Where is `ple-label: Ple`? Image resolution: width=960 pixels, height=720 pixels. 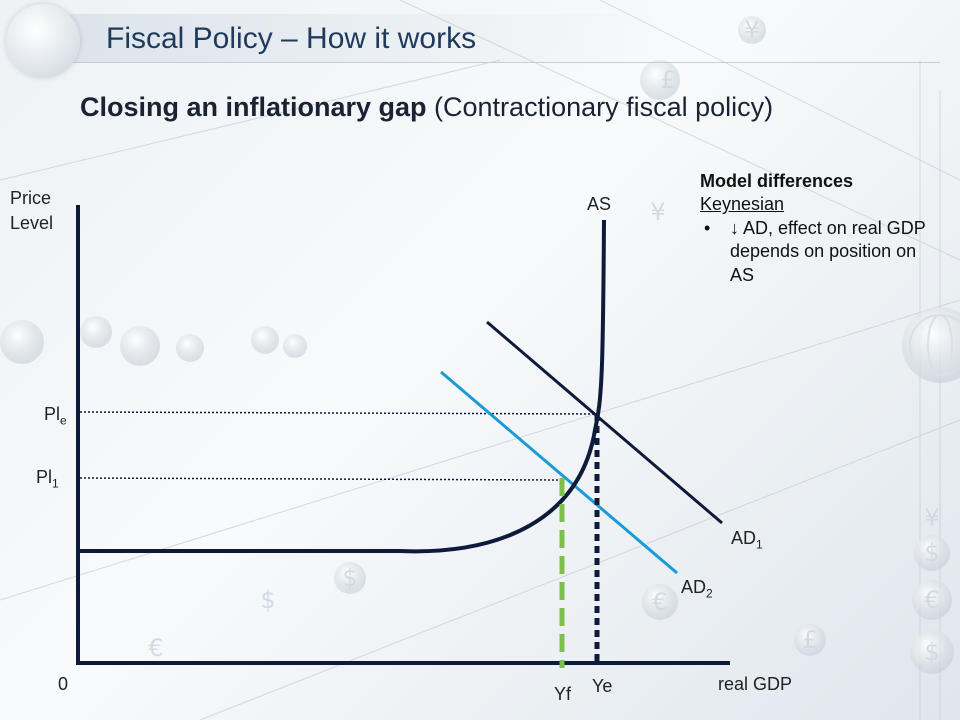 ple-label: Ple is located at coordinates (55, 416).